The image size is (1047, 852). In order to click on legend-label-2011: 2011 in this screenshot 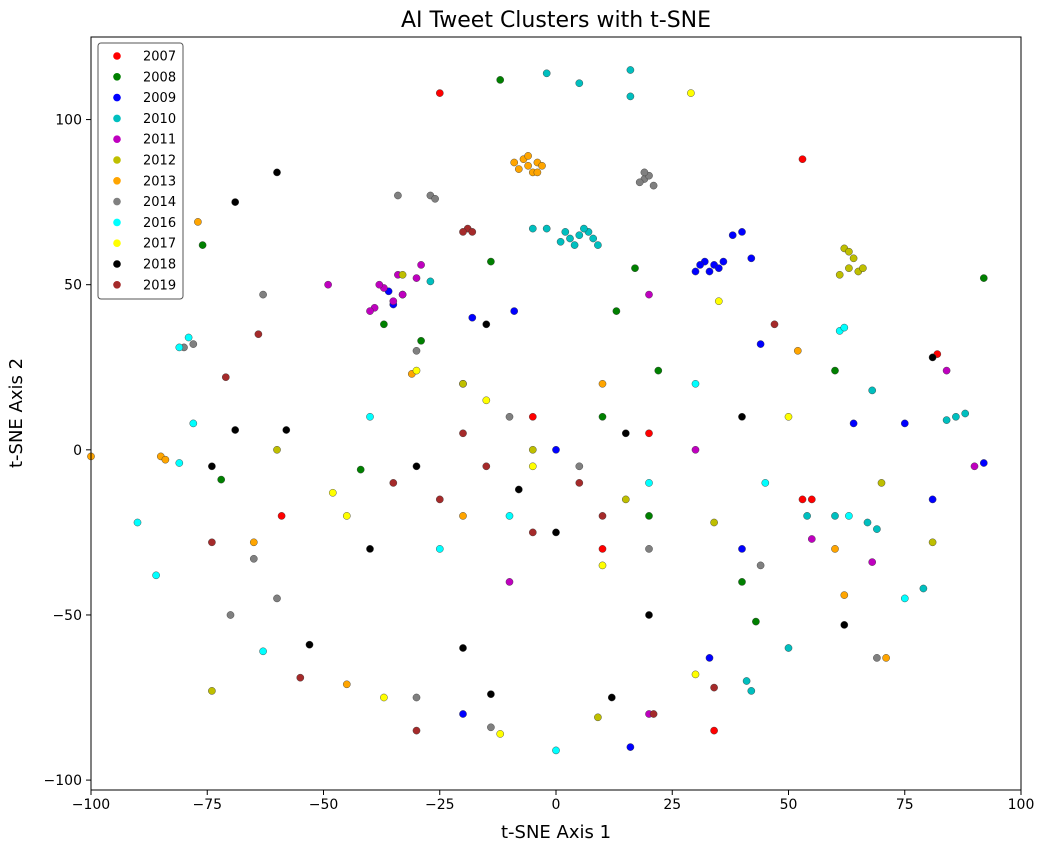, I will do `click(159, 140)`.